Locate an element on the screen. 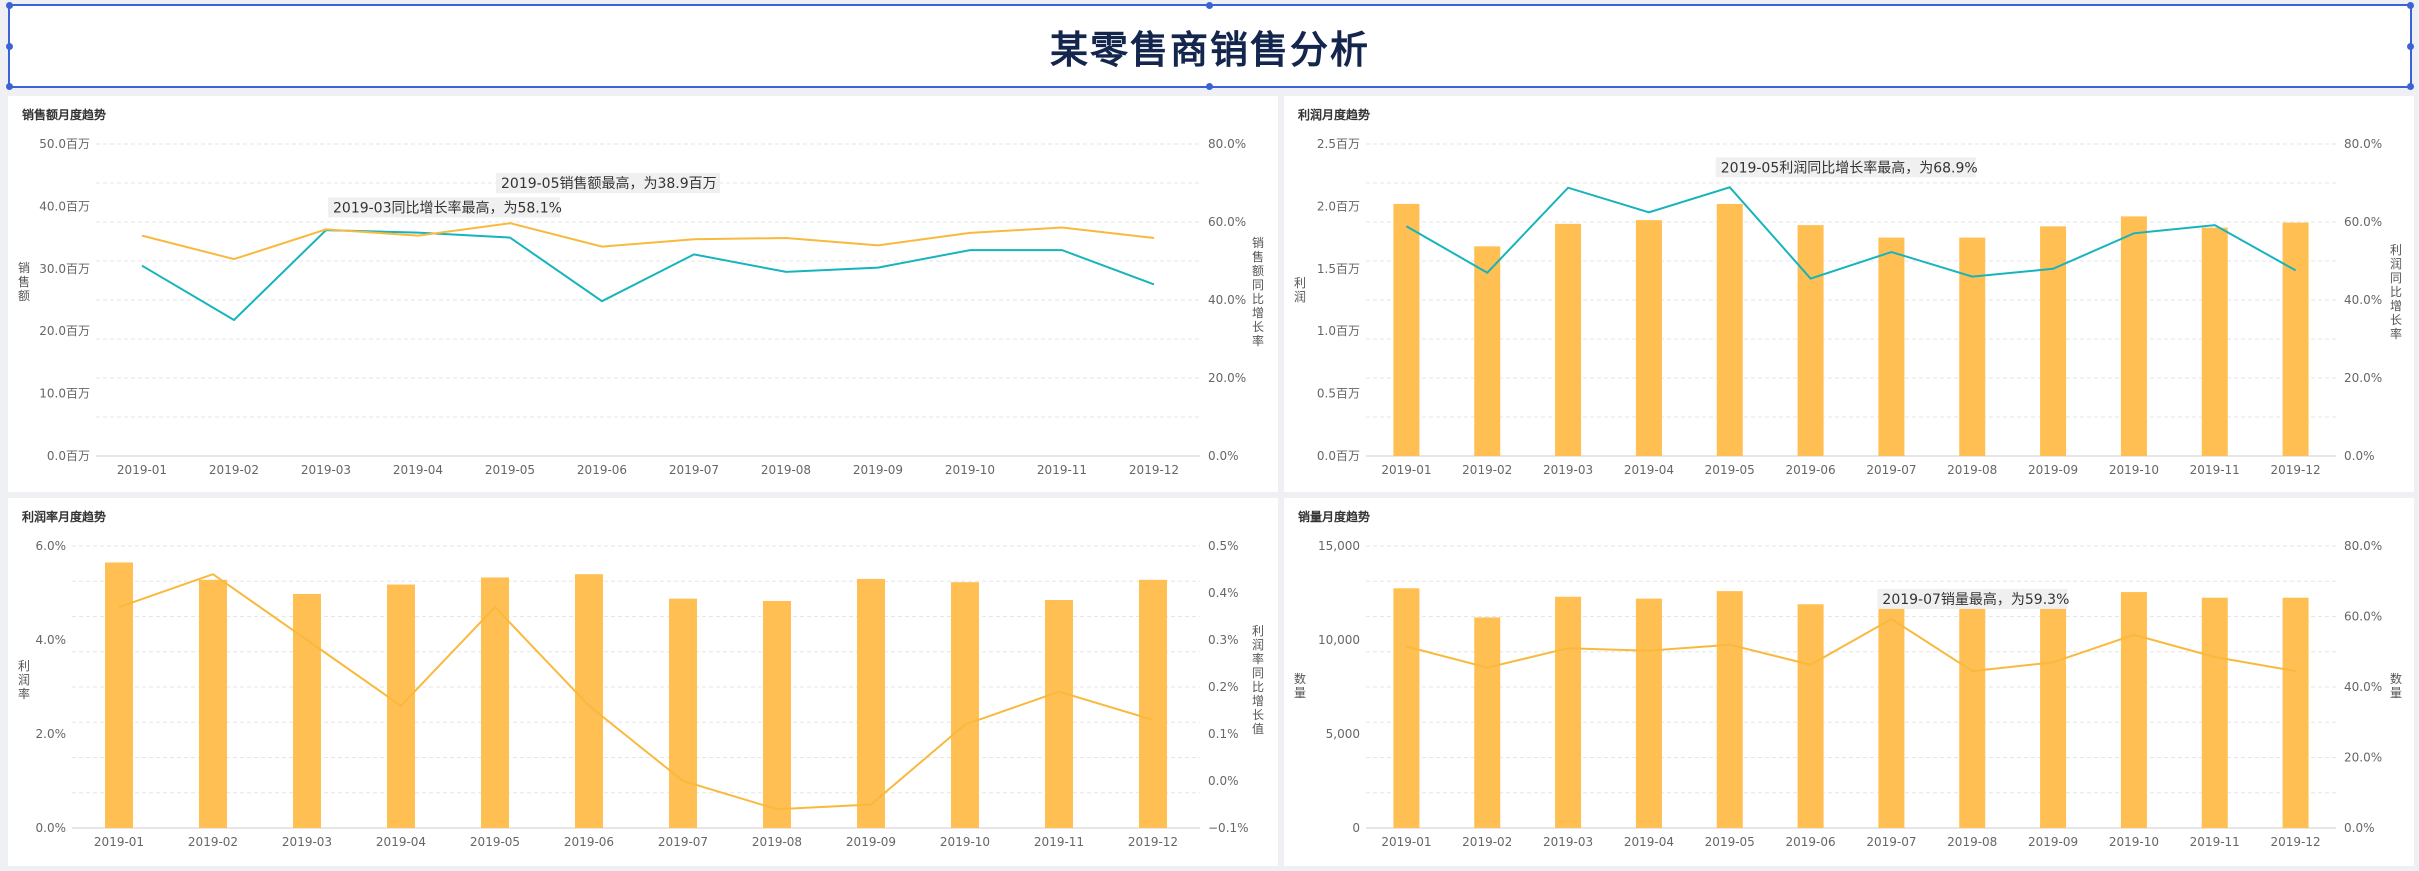 This screenshot has width=2419, height=871. y2-tick-label: 60.0% is located at coordinates (2363, 222).